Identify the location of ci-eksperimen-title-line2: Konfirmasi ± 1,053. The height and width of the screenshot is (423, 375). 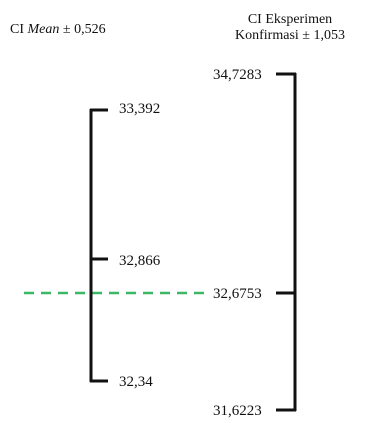
(290, 35).